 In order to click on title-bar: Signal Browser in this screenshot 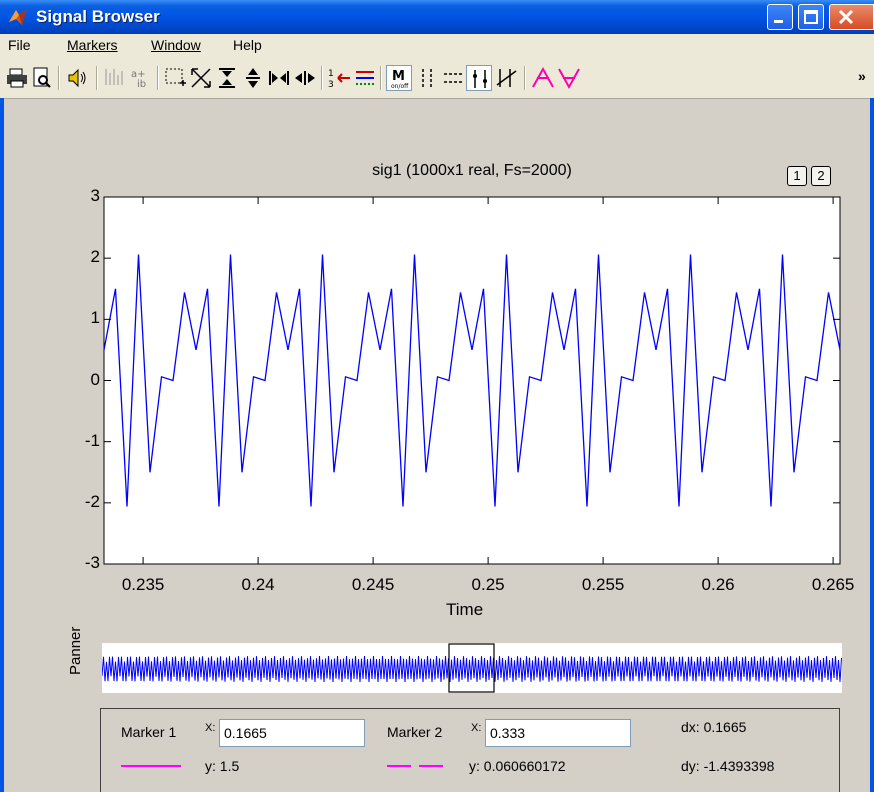, I will do `click(437, 17)`.